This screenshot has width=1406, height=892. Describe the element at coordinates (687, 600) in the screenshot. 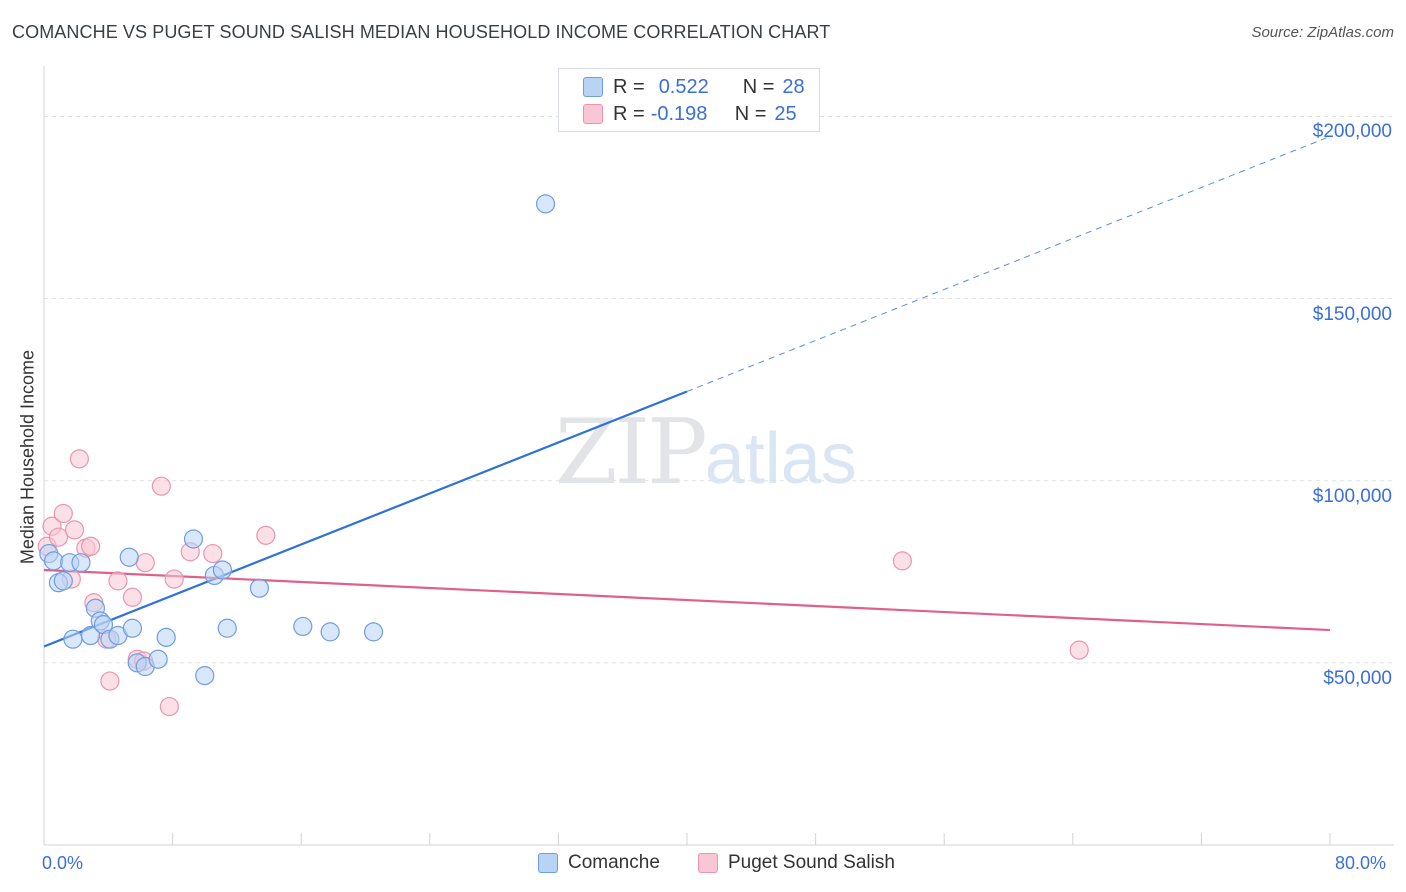

I see `salish-trend-line` at that location.